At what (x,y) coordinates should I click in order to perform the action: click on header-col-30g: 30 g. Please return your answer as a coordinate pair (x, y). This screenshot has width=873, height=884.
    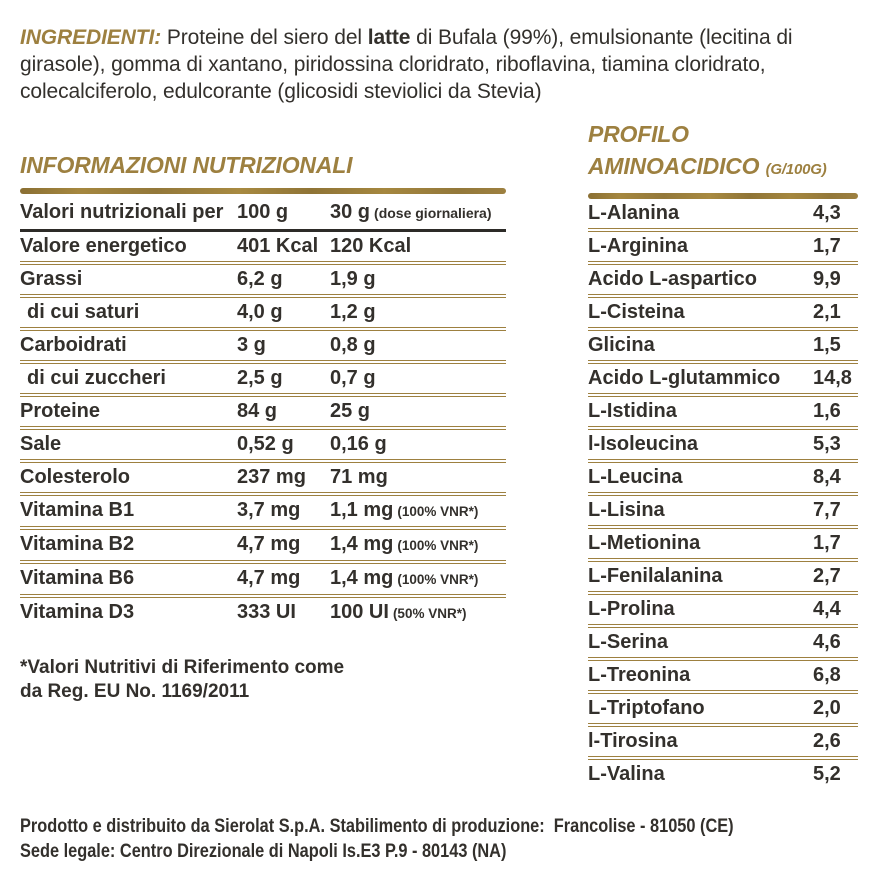
    Looking at the image, I should click on (350, 212).